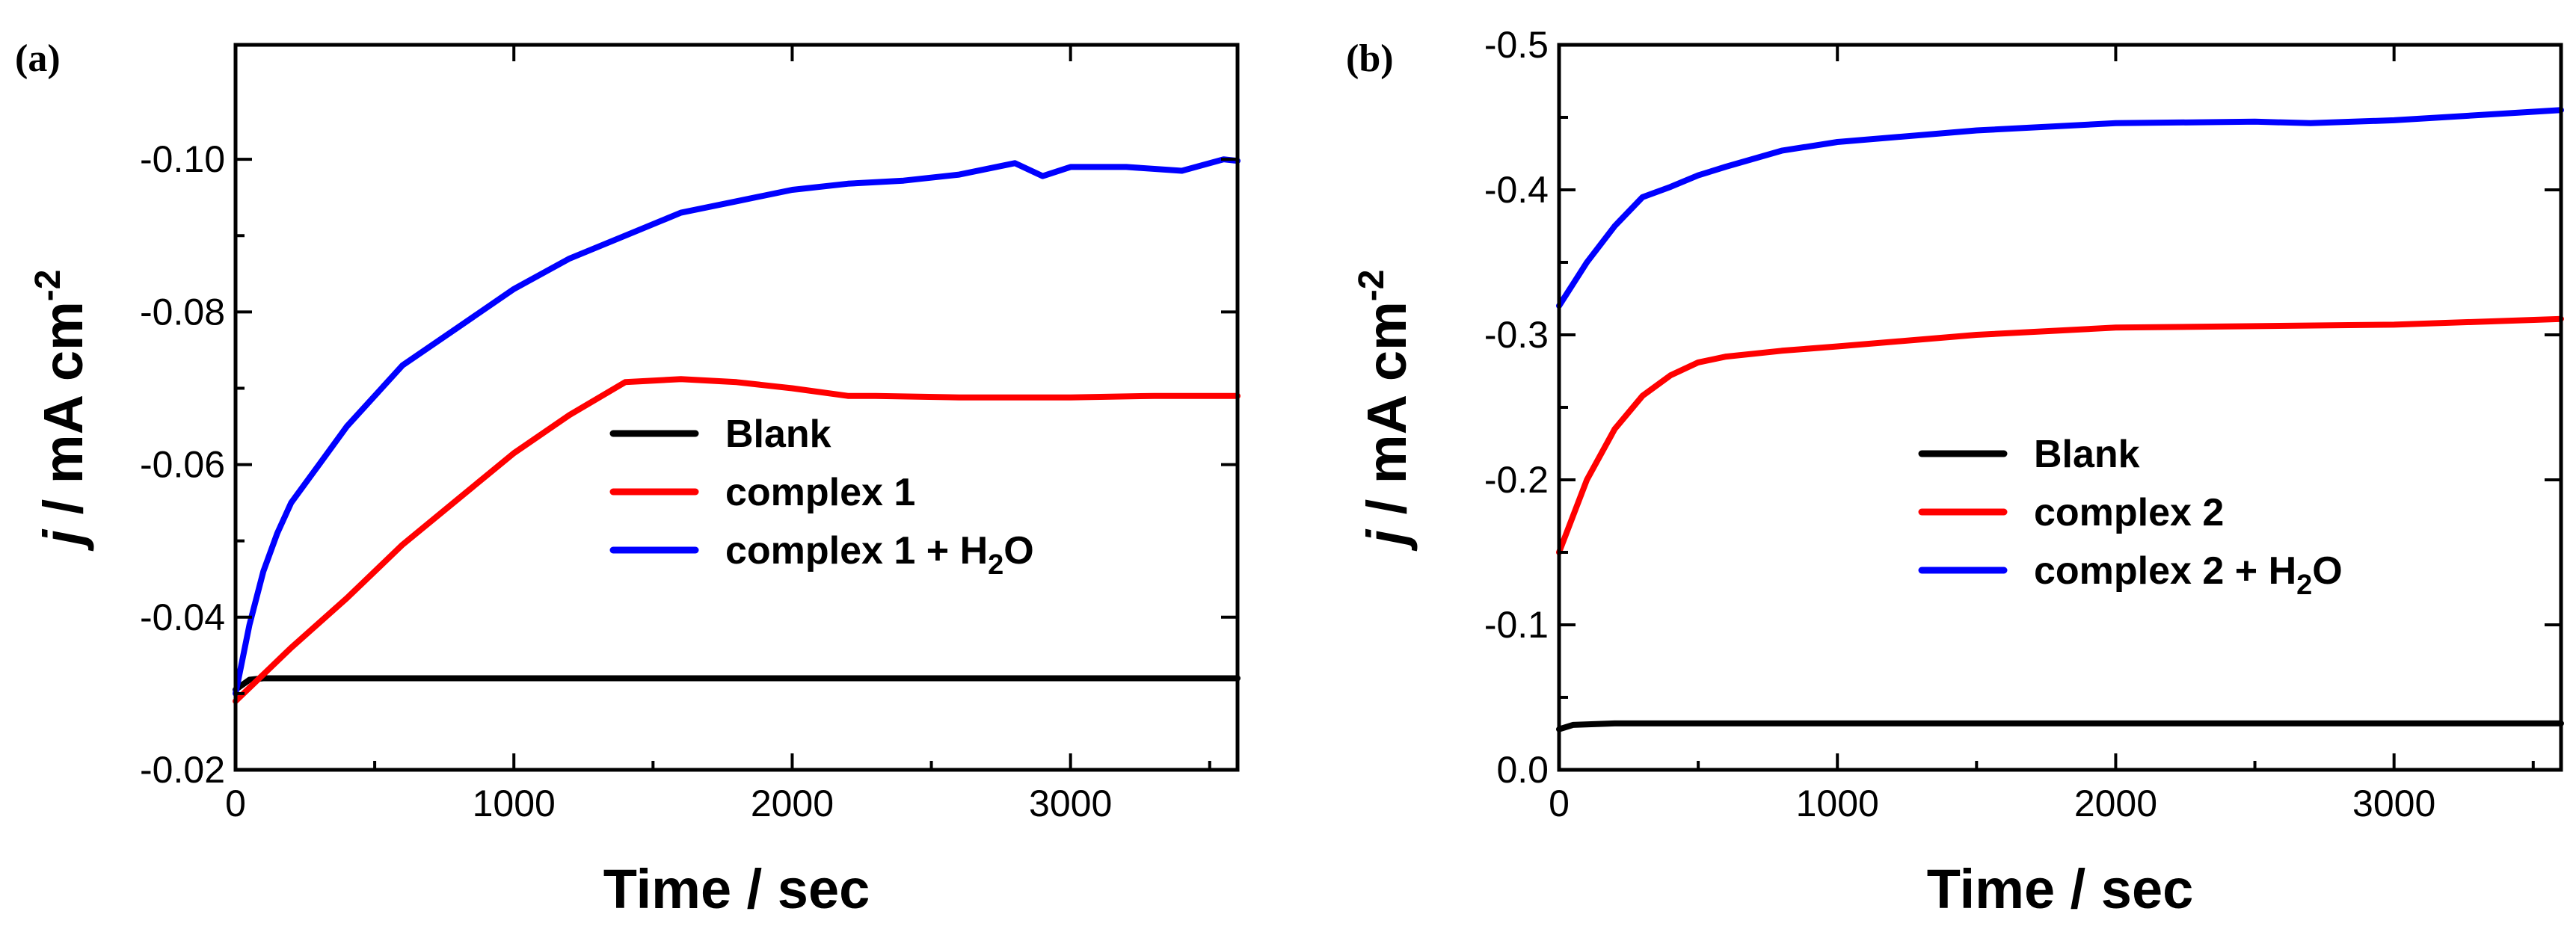 The width and height of the screenshot is (2576, 935). Describe the element at coordinates (1516, 335) in the screenshot. I see `y-tick-label: -0.3` at that location.